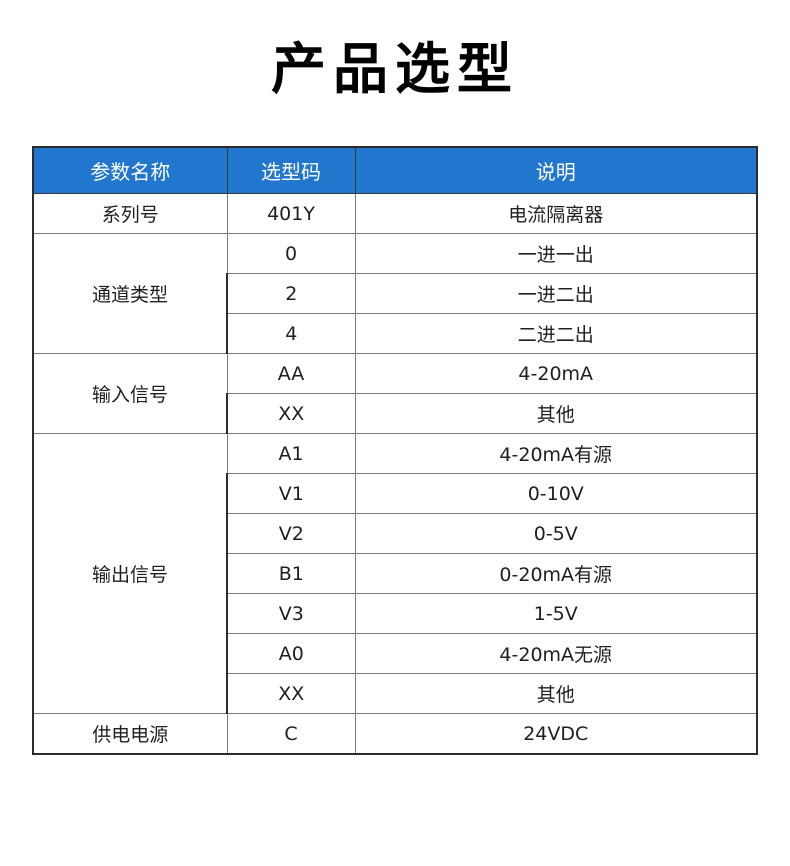  What do you see at coordinates (291, 453) in the screenshot?
I see `code-cell: A1` at bounding box center [291, 453].